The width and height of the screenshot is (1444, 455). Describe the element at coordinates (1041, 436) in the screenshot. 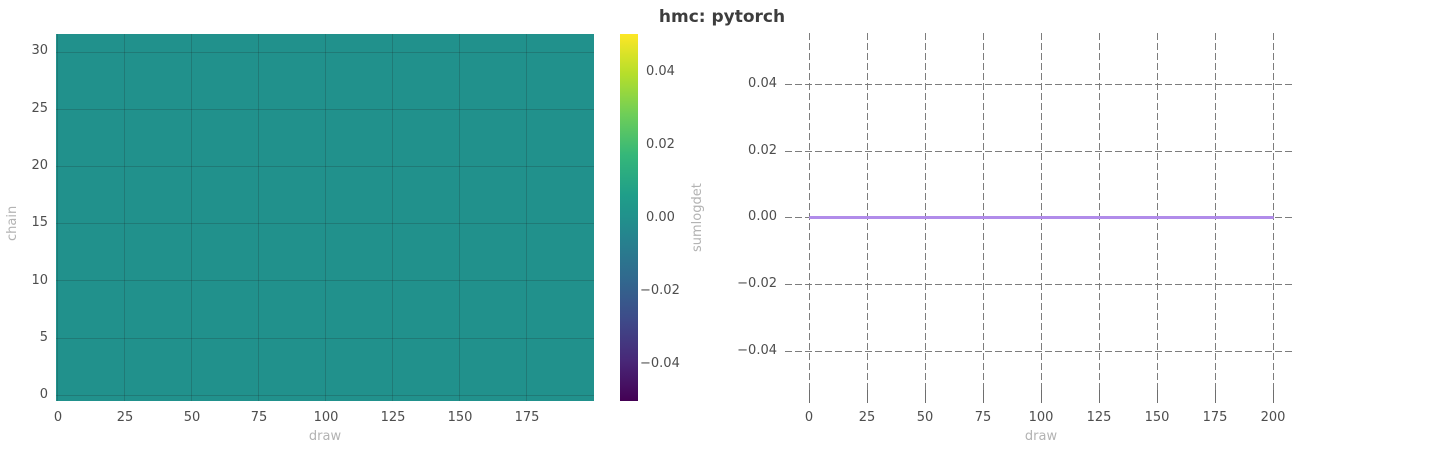

I see `line-xaxis-label: draw` at that location.